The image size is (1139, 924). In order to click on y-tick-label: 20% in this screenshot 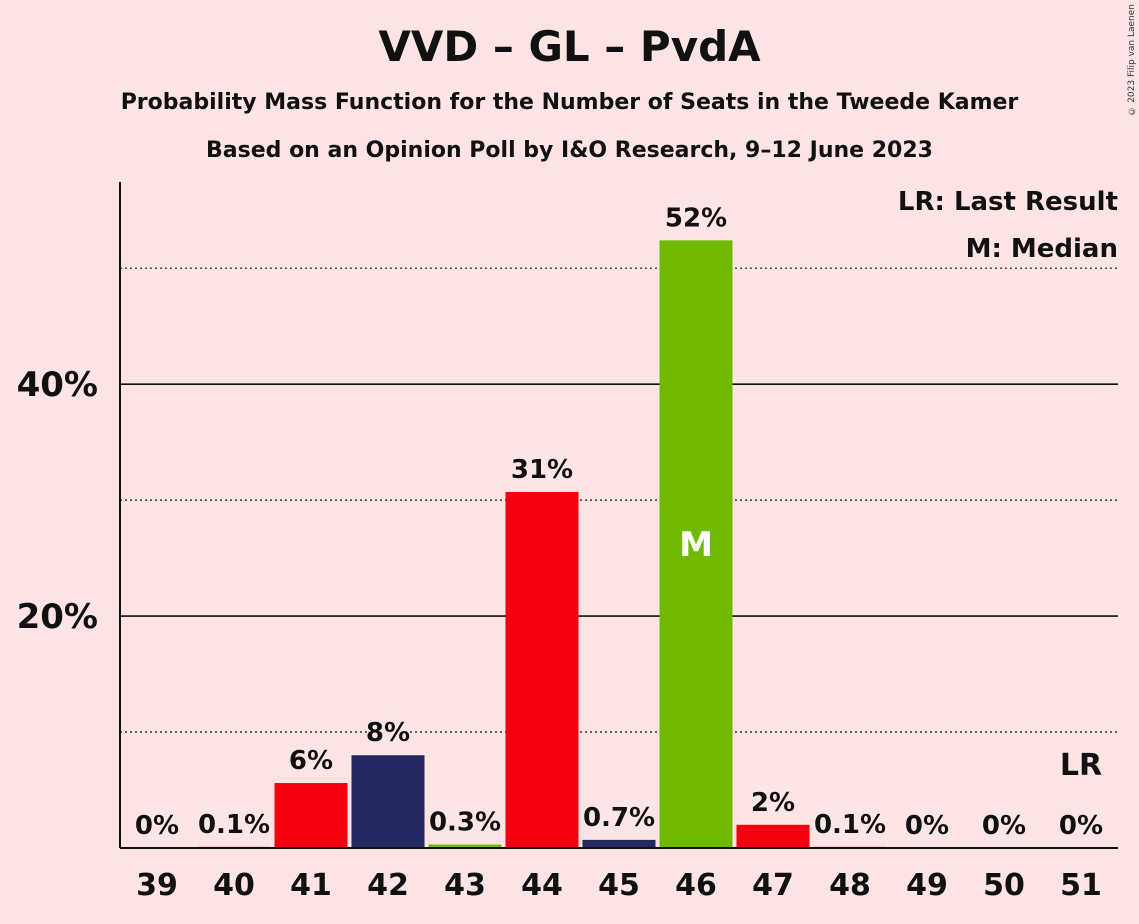, I will do `click(57, 617)`.